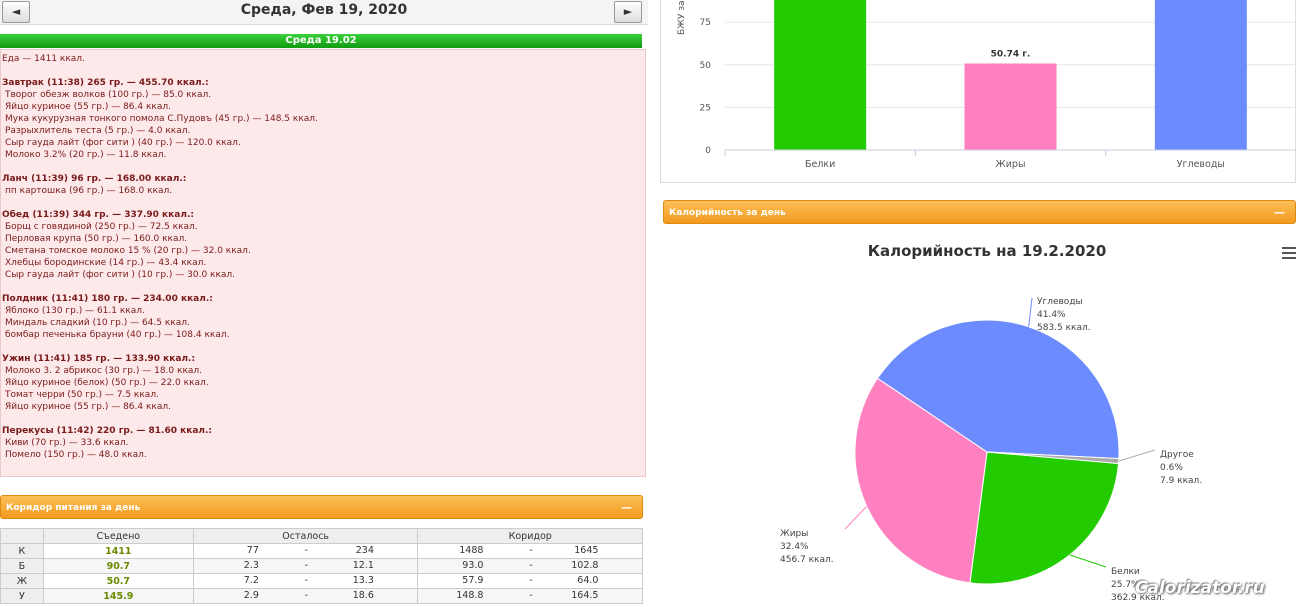 Image resolution: width=1296 pixels, height=607 pixels. What do you see at coordinates (794, 547) in the screenshot?
I see `slice-label: 32.4%` at bounding box center [794, 547].